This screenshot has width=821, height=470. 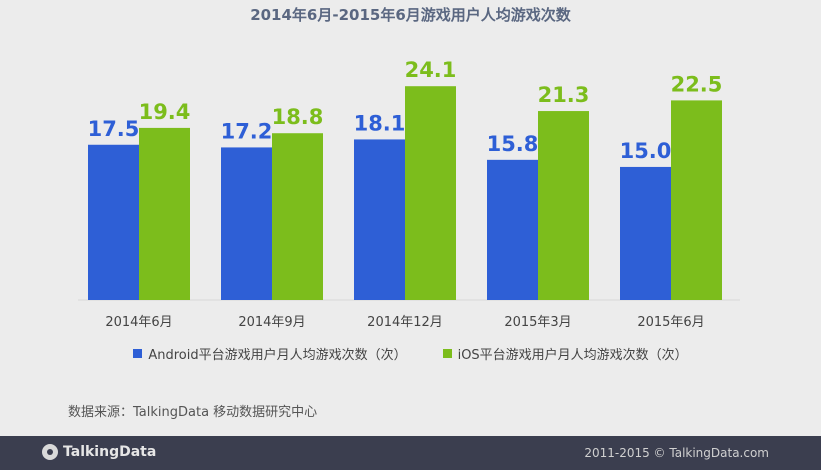 I want to click on legend-item-ios: iOS平台游戏用户月人均游戏次数（次）, so click(x=565, y=353).